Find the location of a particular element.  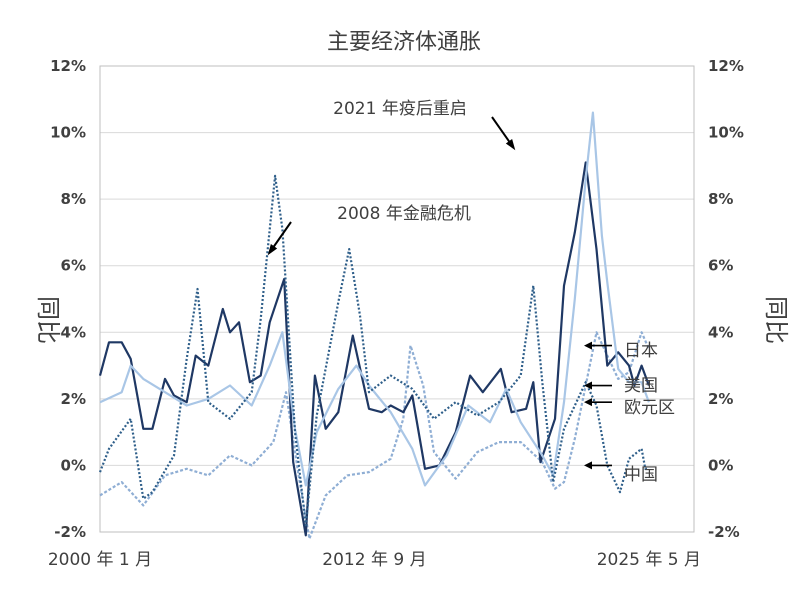

y-tick-label-right: 12% is located at coordinates (726, 66).